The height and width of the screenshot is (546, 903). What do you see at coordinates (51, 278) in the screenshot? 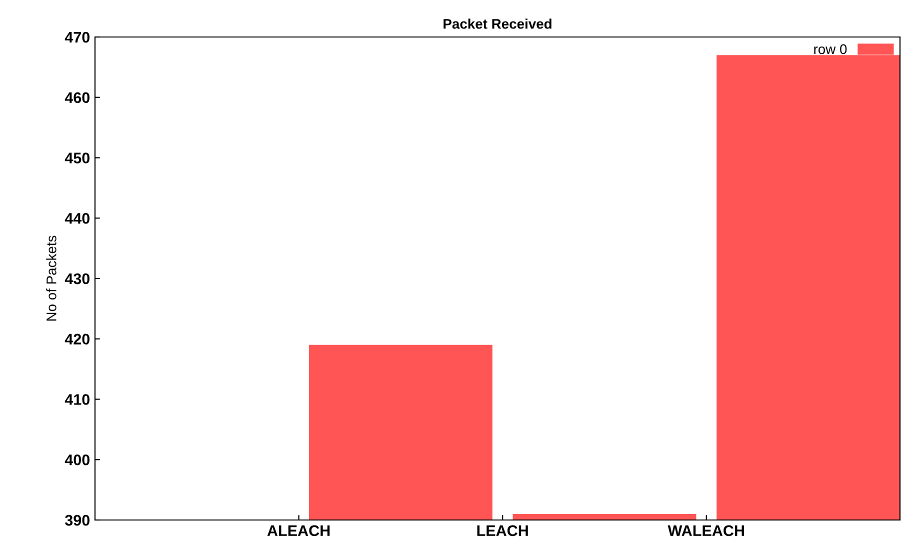
I see `y-axis-title: No of Packets` at bounding box center [51, 278].